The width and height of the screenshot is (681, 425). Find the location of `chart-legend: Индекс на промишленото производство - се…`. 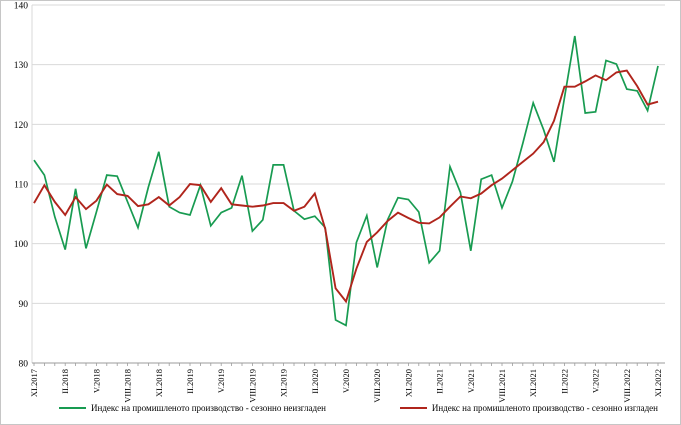

chart-legend: Индекс на промишленото производство - се… is located at coordinates (340, 408).